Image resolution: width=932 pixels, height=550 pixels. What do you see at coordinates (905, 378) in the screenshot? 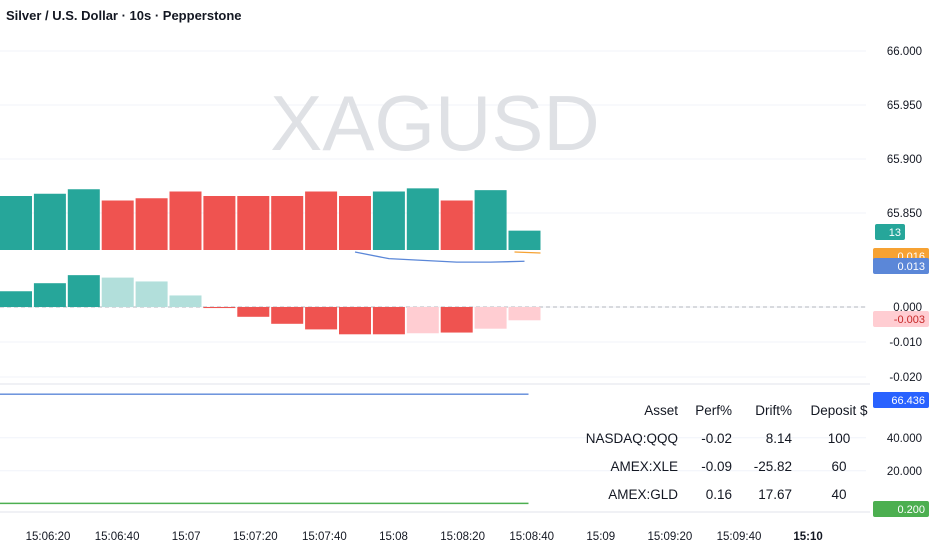
I see `oscillator-tick-label: -0.020` at bounding box center [905, 378].